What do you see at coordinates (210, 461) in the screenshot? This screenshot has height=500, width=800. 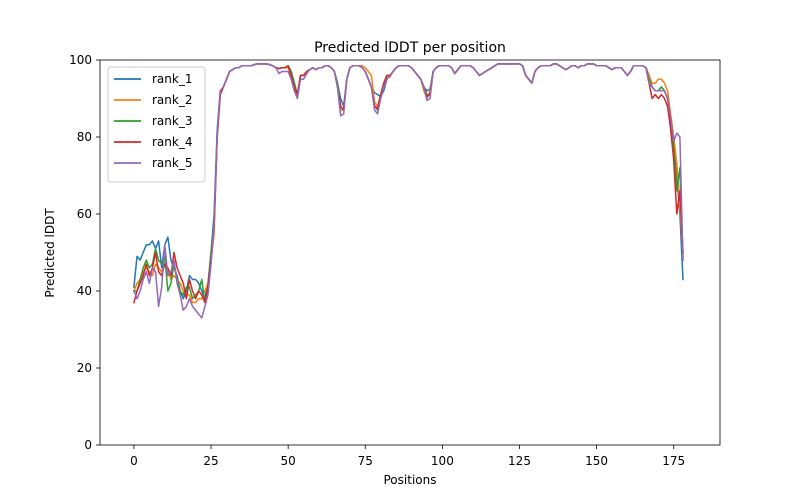 I see `x-tick-label: 25` at bounding box center [210, 461].